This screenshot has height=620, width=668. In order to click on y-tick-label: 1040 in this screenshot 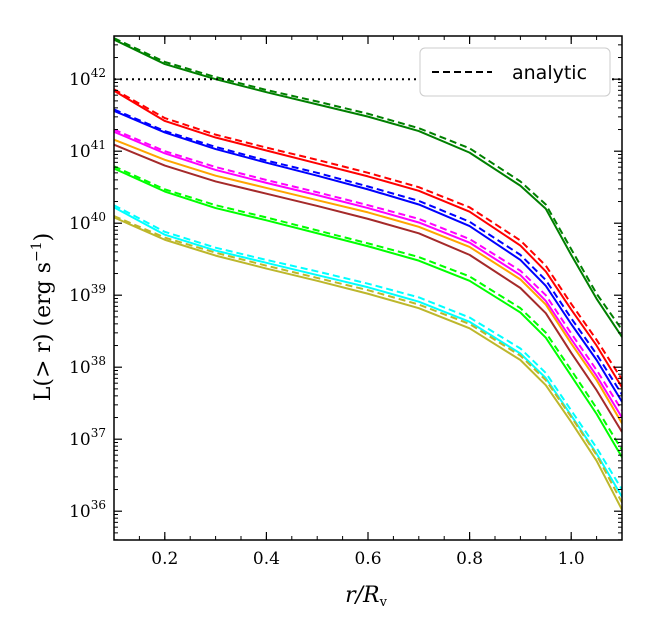, I will do `click(87, 222)`.